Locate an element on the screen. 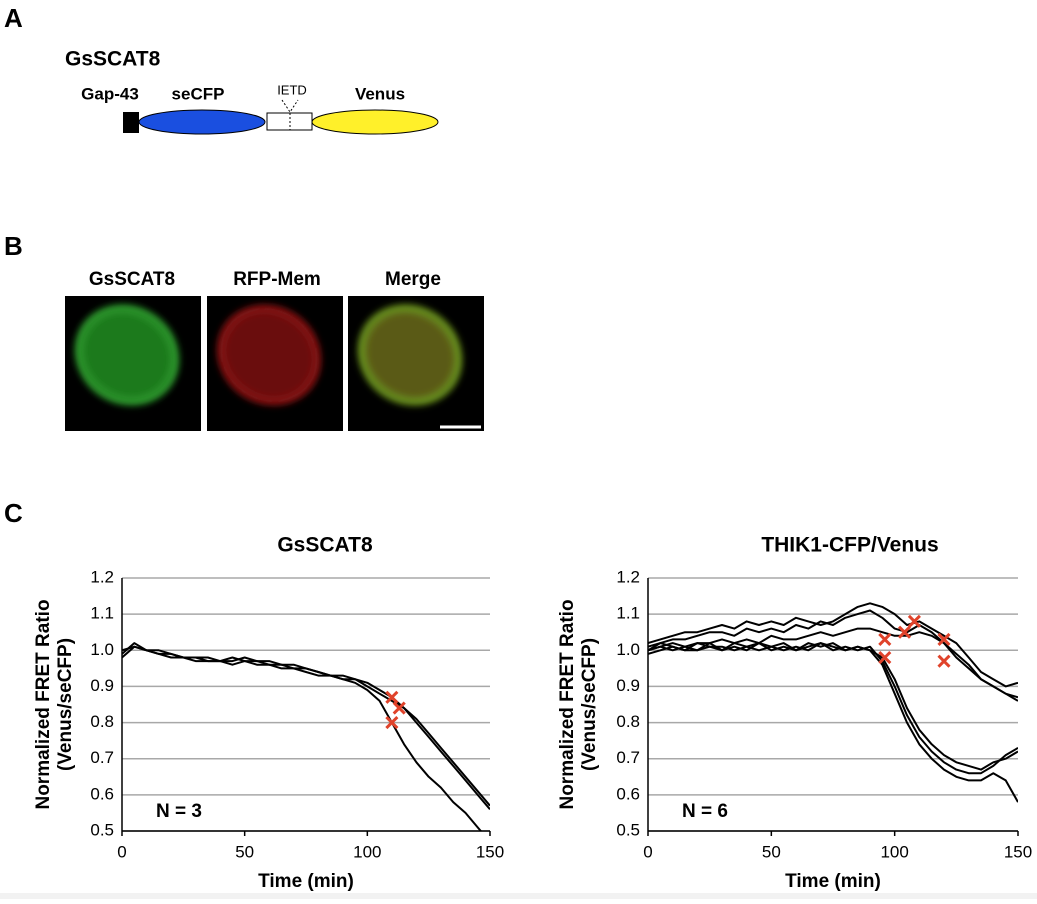  image-label: Merge is located at coordinates (413, 279).